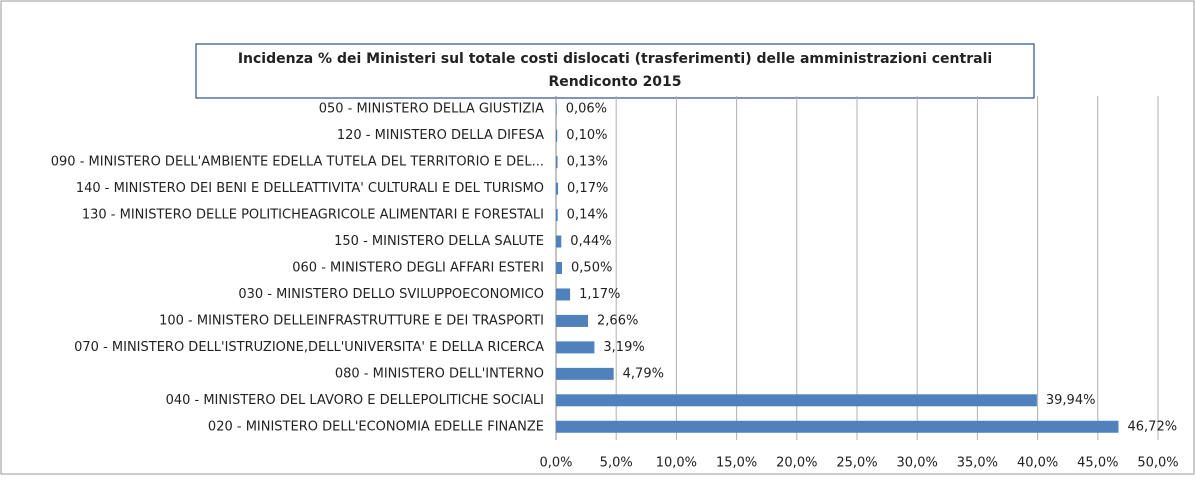 The width and height of the screenshot is (1196, 480). I want to click on x-tick-label: 10,0%, so click(676, 463).